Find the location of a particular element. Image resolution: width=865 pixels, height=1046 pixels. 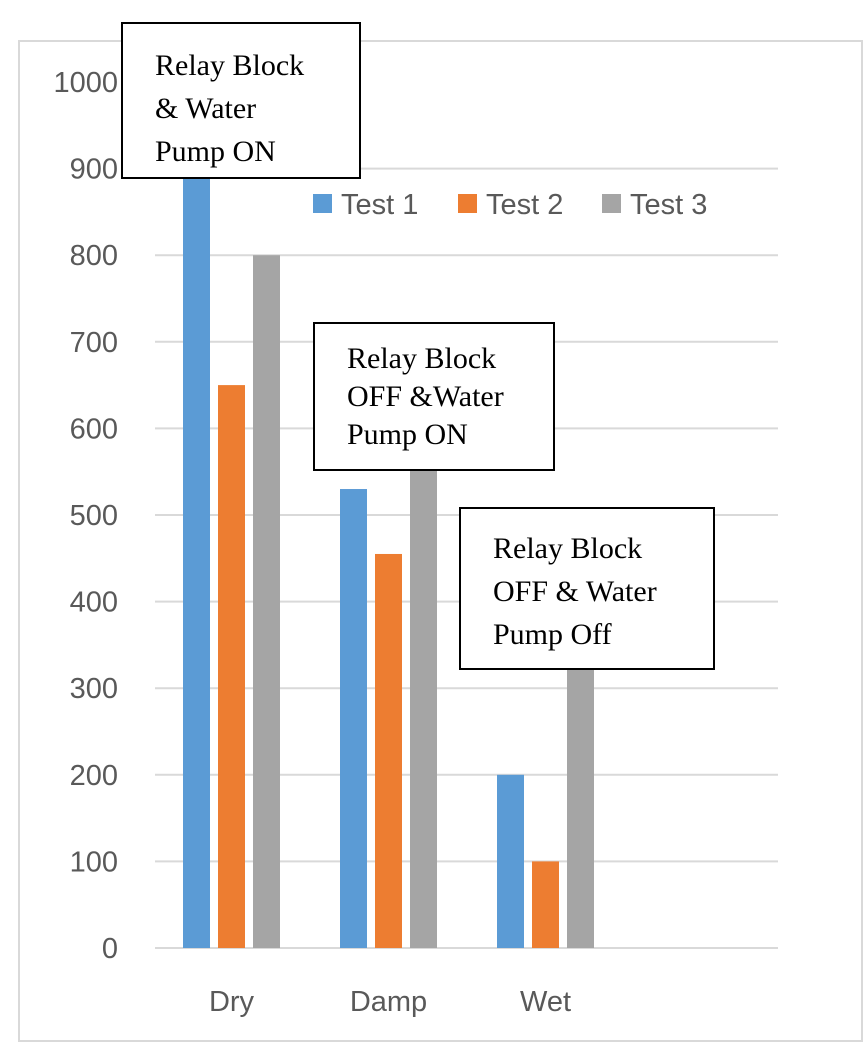

legend-label: Test 1 is located at coordinates (379, 205).